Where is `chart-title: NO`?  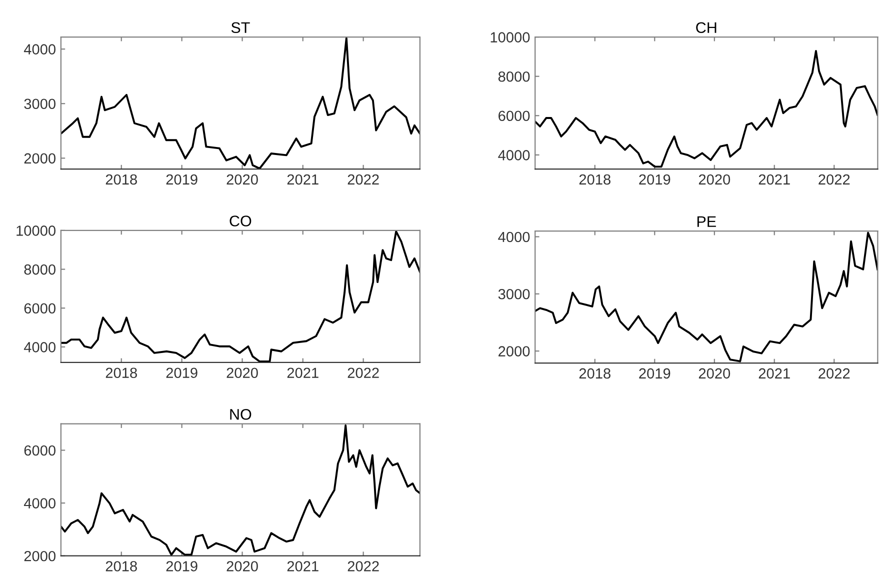 chart-title: NO is located at coordinates (241, 414).